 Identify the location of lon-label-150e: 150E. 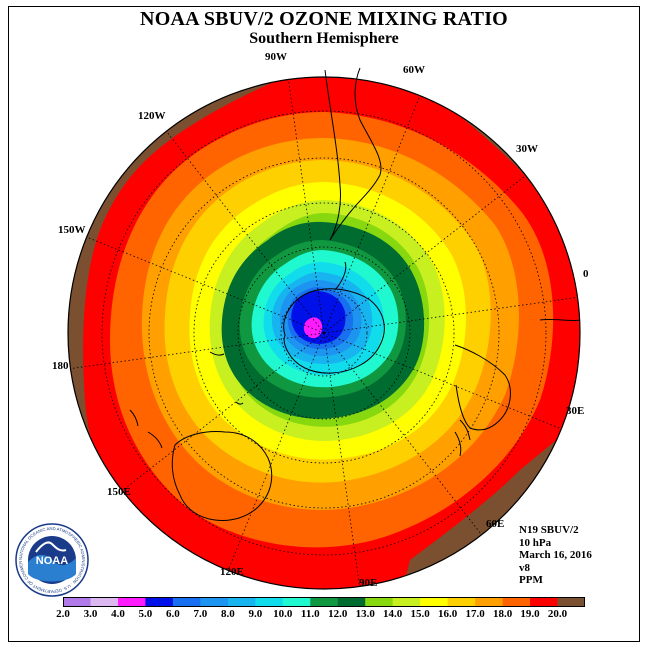
(119, 492).